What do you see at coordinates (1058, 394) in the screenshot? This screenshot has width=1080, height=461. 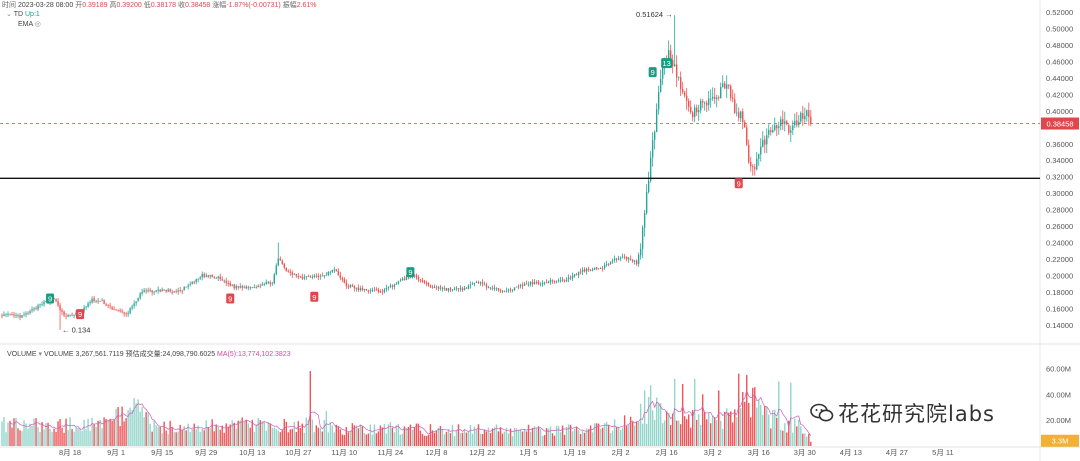 I see `volume-tick-label: 40.00M` at bounding box center [1058, 394].